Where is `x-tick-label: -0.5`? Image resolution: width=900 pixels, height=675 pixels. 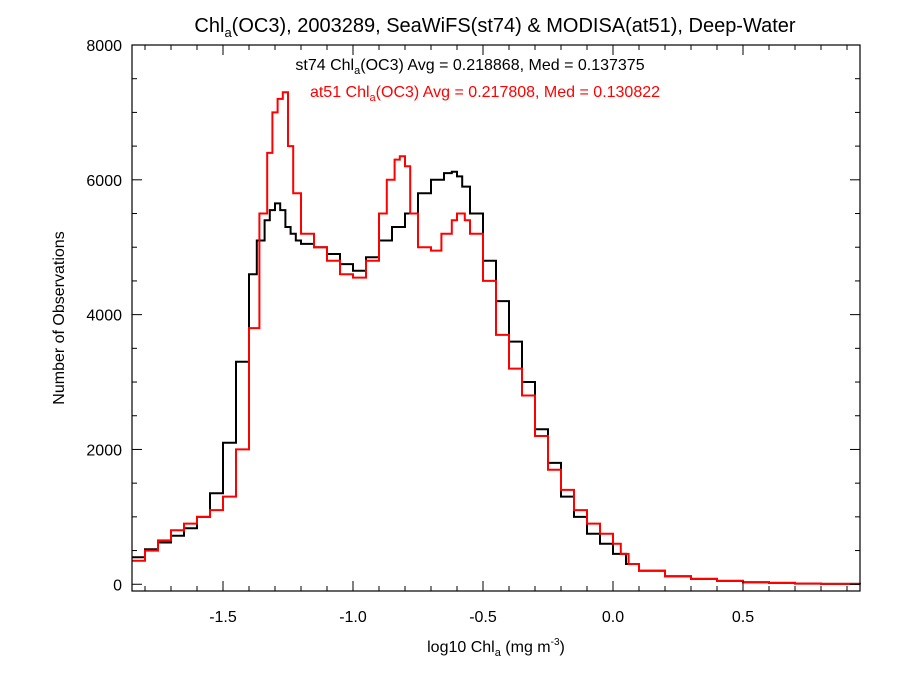
x-tick-label: -0.5 is located at coordinates (483, 617).